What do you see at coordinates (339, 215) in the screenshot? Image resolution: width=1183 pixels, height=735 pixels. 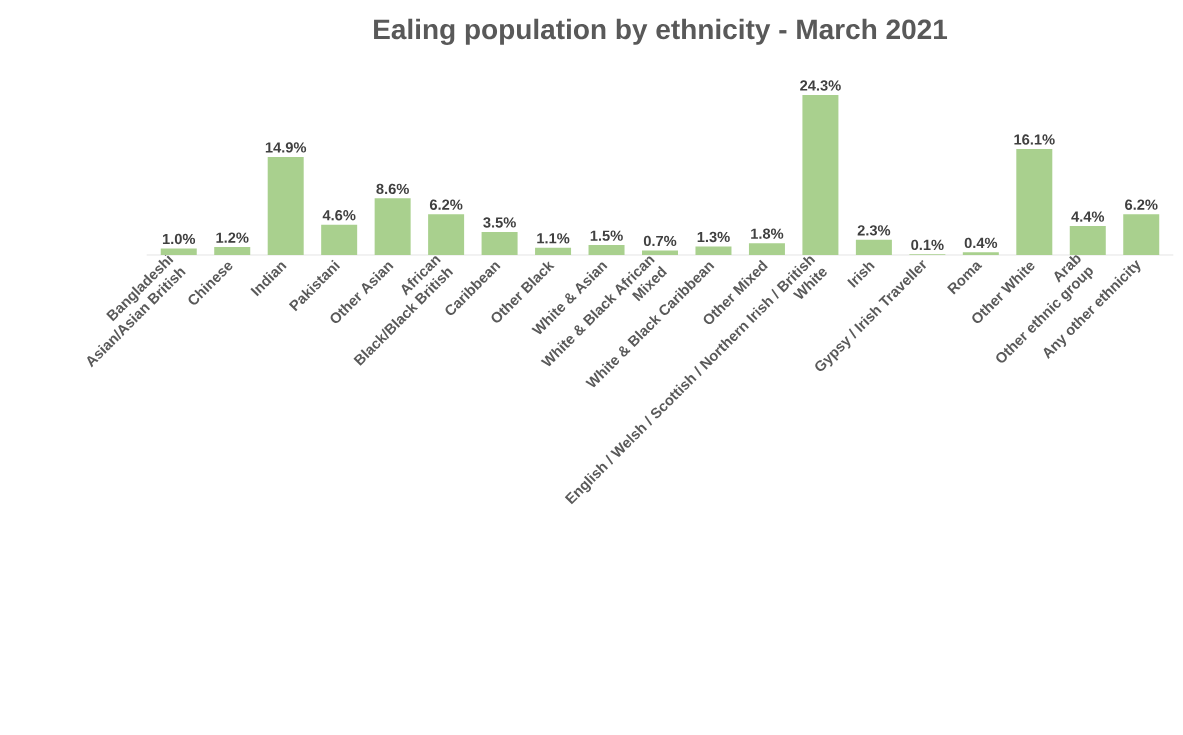 I see `data-label: 4.6%` at bounding box center [339, 215].